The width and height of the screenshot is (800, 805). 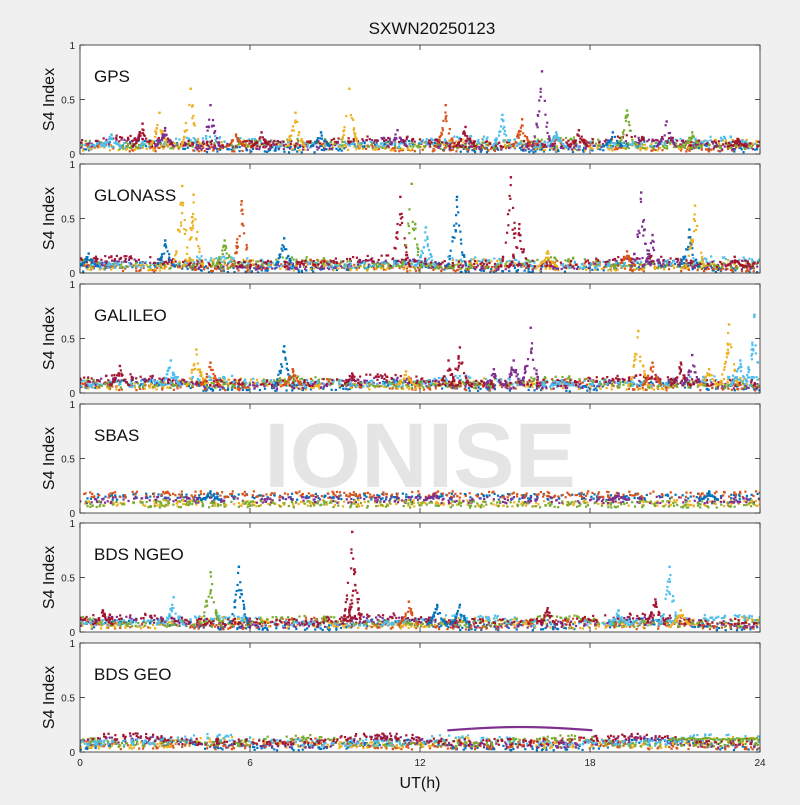 What do you see at coordinates (72, 46) in the screenshot?
I see `y-tick-label: 1` at bounding box center [72, 46].